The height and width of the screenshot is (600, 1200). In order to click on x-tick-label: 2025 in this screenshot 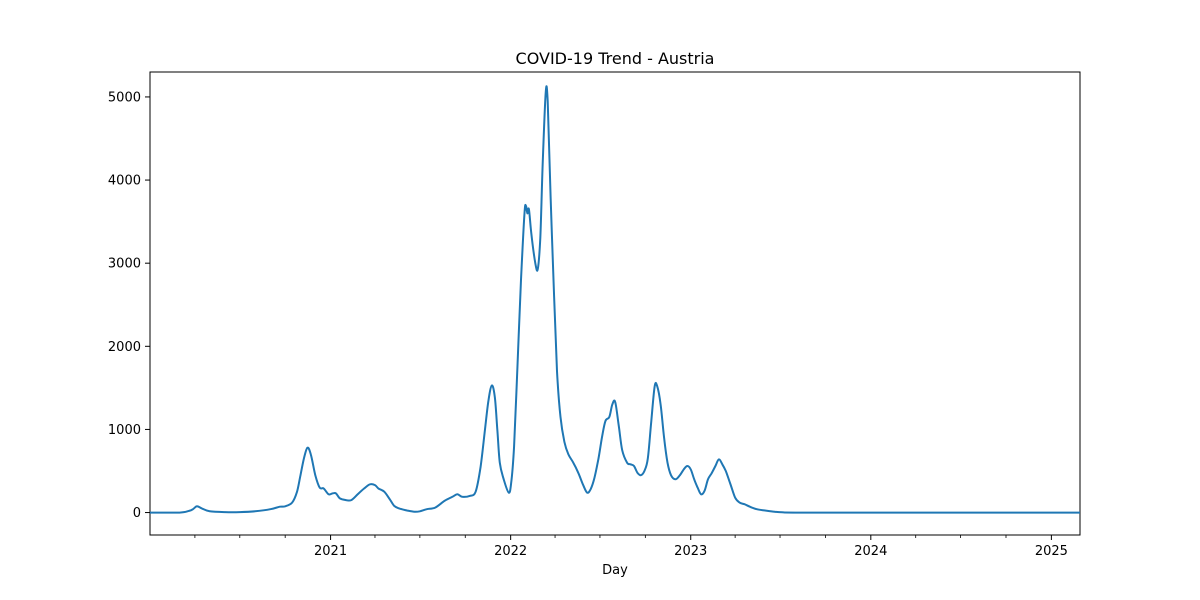, I will do `click(1051, 551)`.